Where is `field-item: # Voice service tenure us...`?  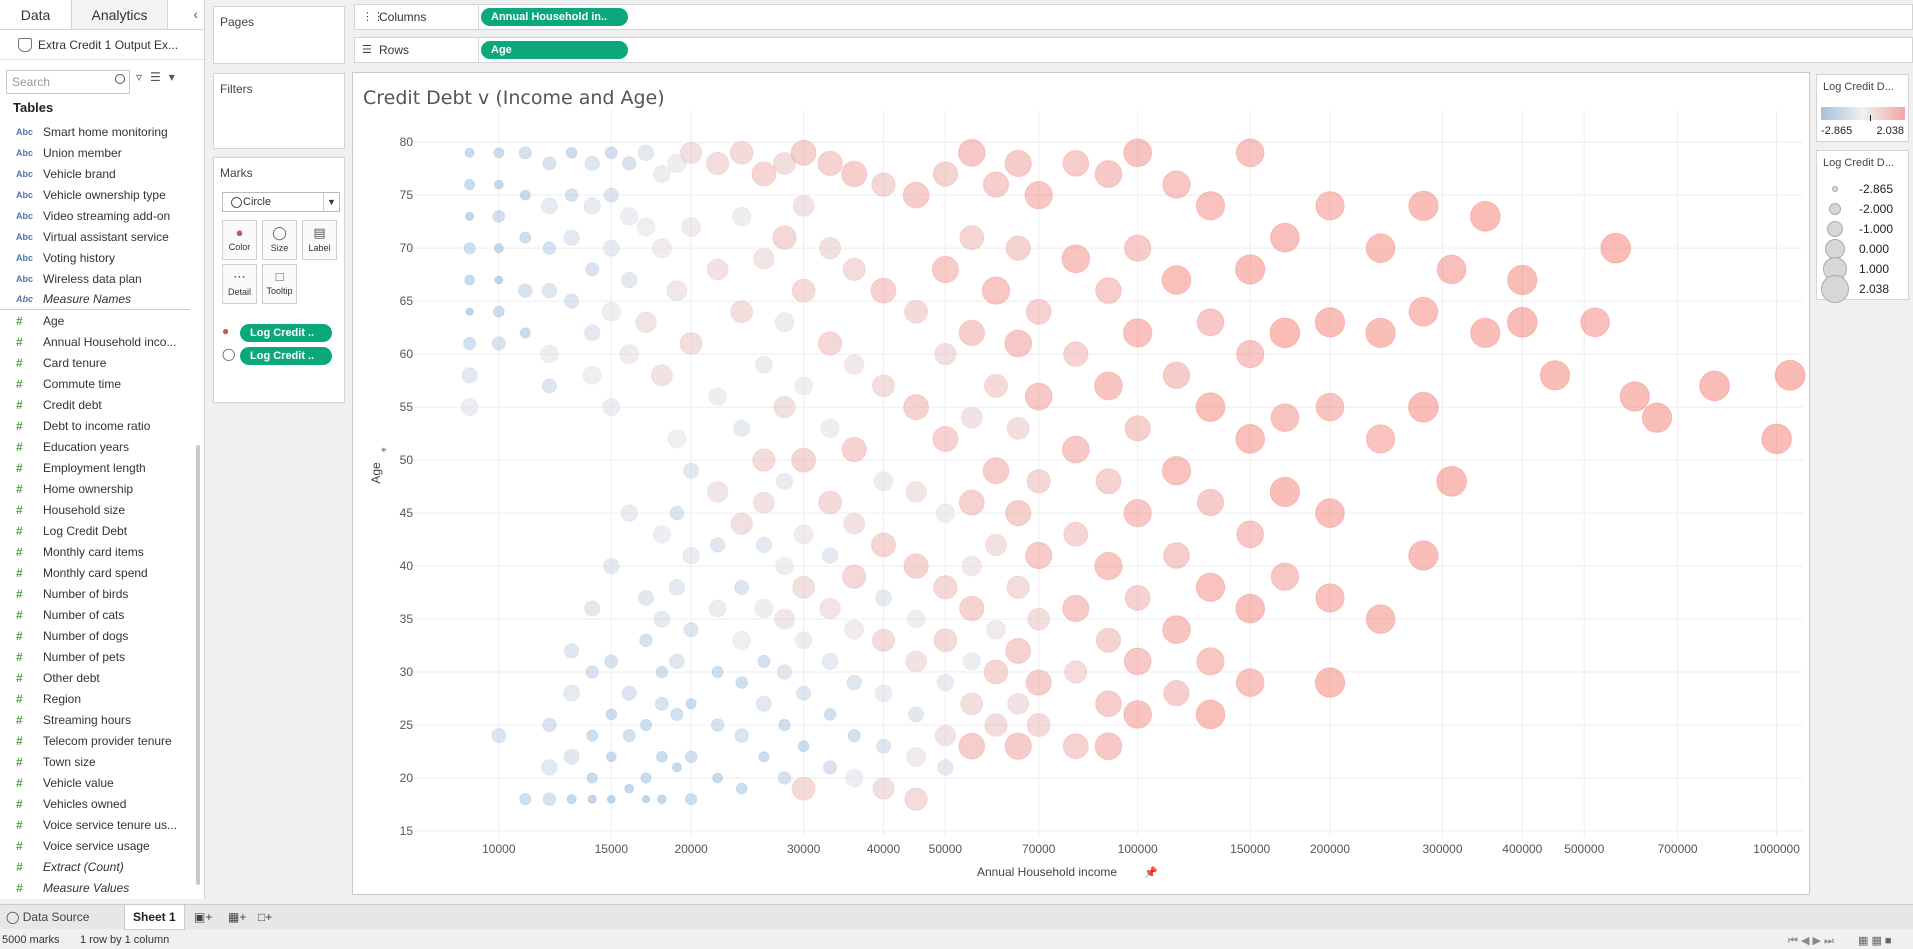 field-item: # Voice service tenure us... is located at coordinates (95, 824).